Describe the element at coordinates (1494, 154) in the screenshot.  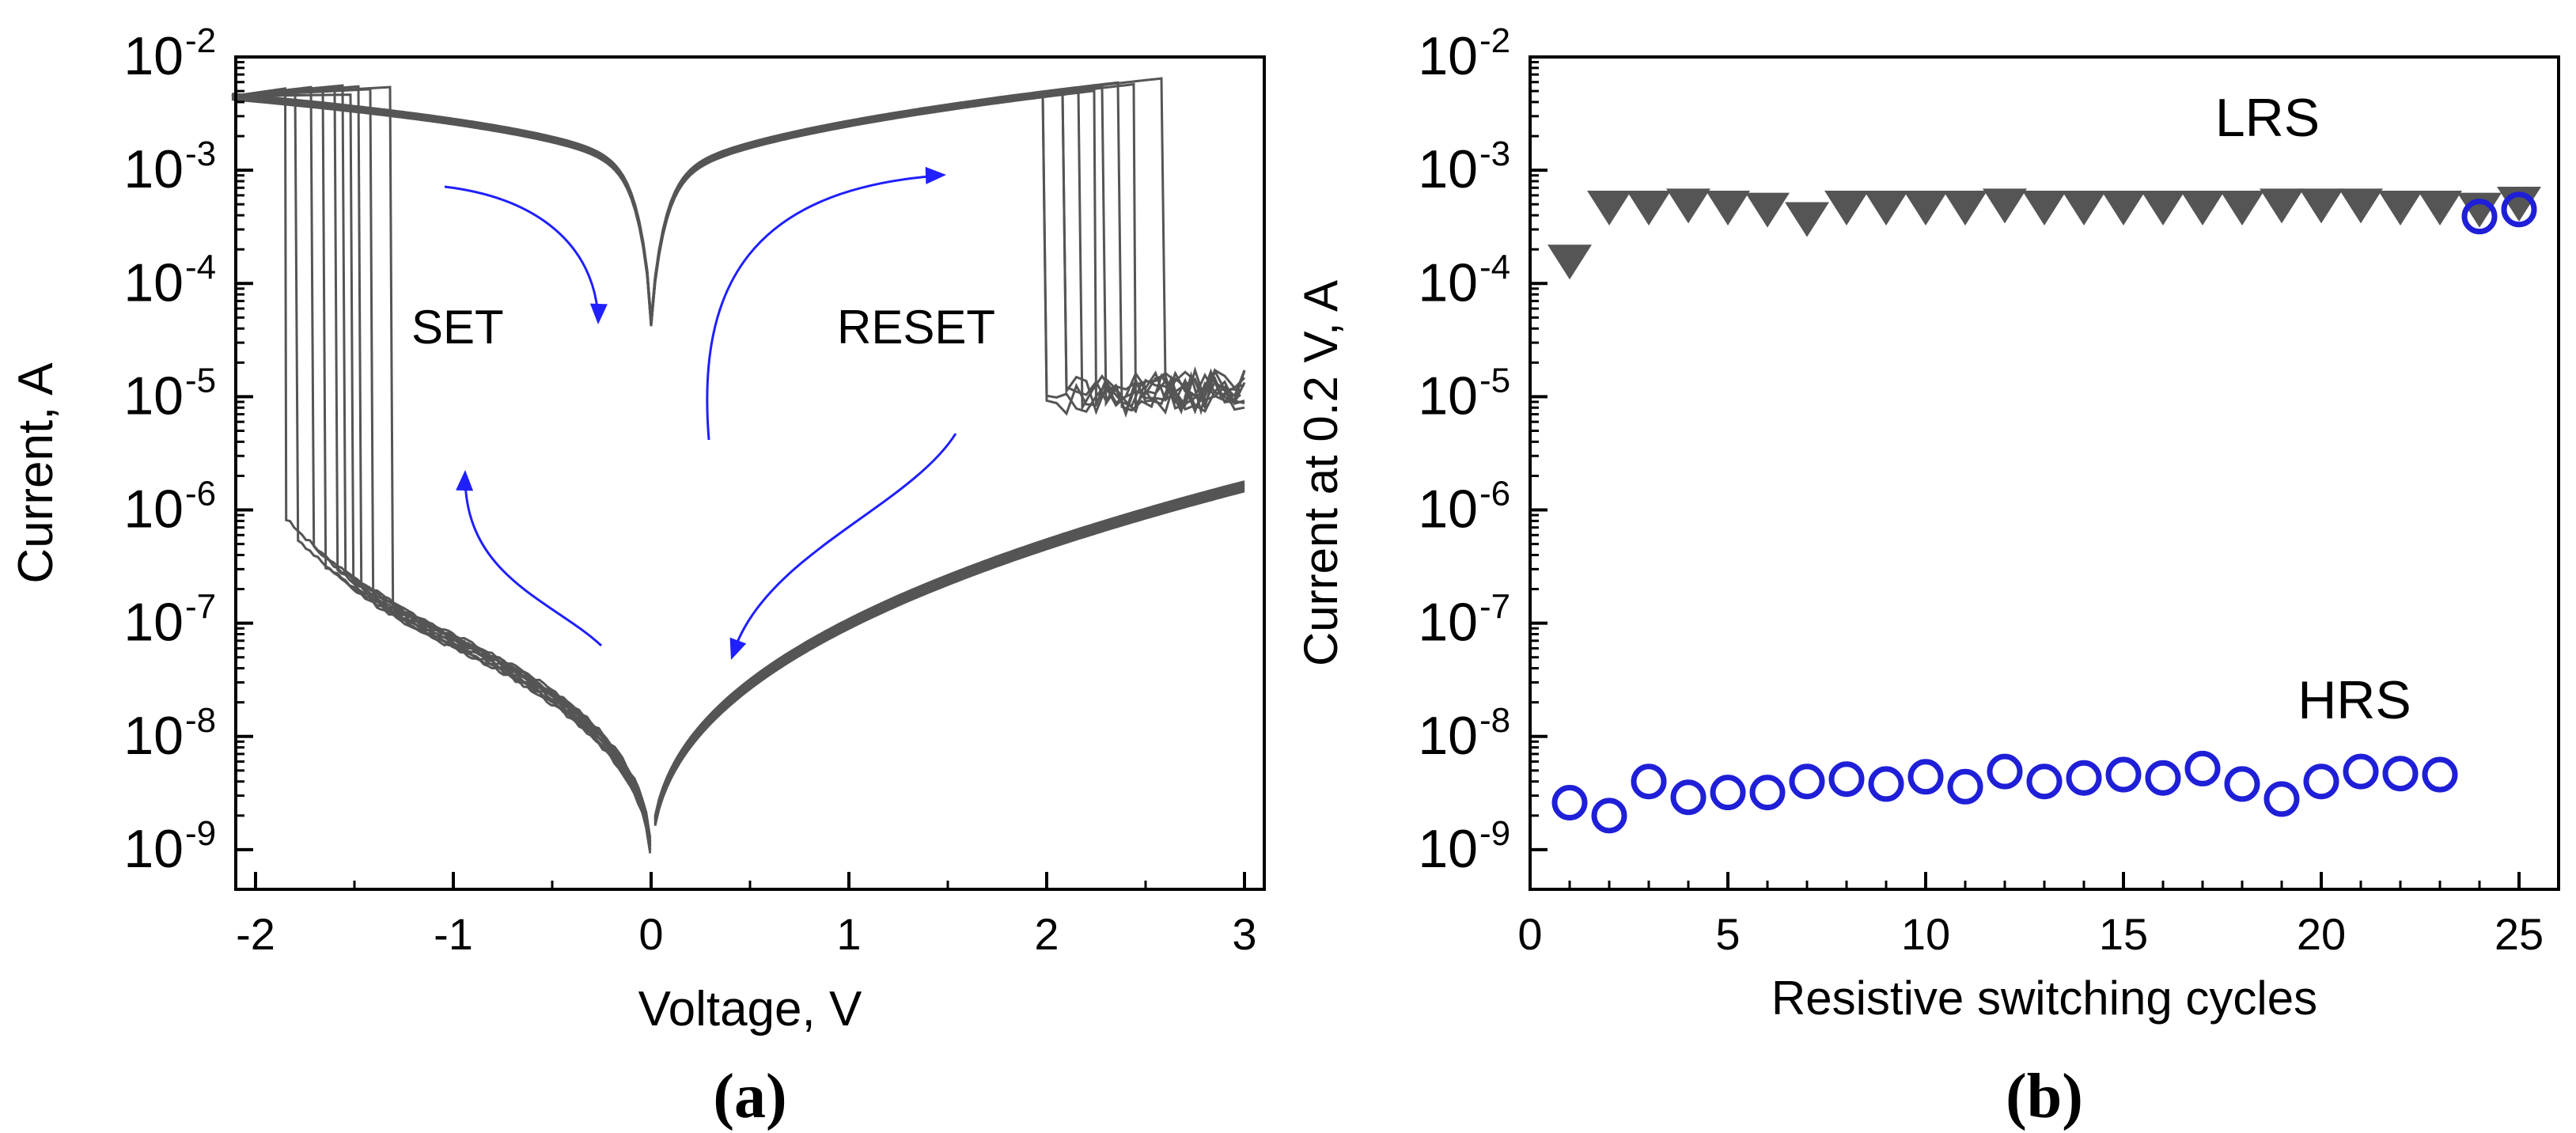
I see `y-tick-exponent-b: -3` at that location.